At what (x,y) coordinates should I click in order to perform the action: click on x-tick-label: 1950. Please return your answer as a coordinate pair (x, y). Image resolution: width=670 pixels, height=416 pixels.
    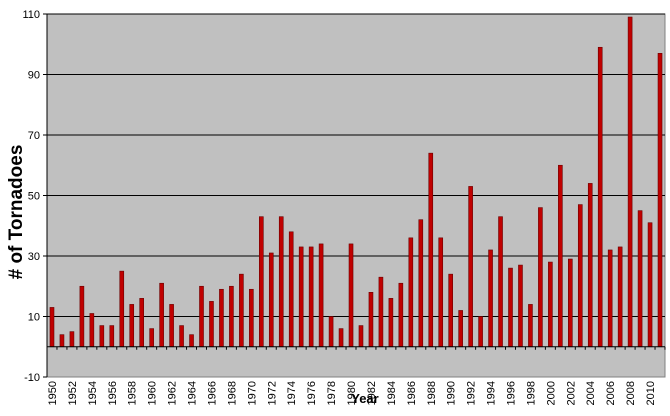
    Looking at the image, I should click on (53, 393).